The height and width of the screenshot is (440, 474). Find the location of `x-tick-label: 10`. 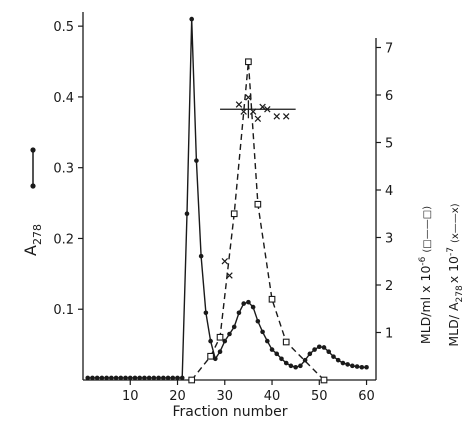

x-tick-label: 10 is located at coordinates (130, 396).